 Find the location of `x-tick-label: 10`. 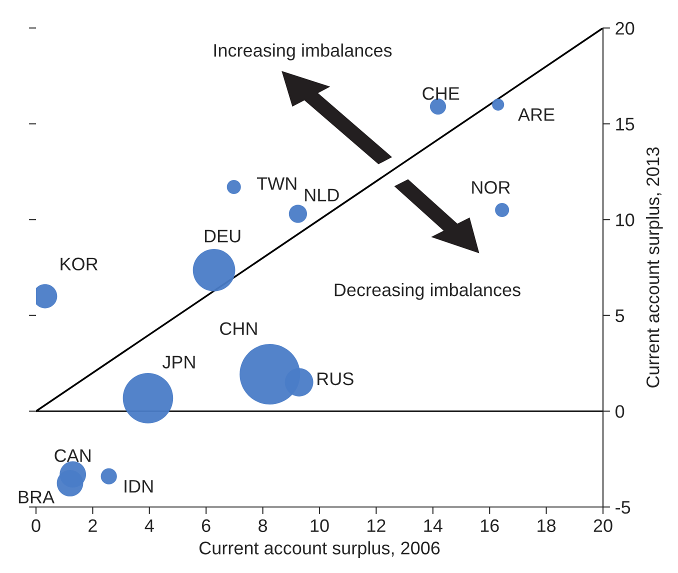

x-tick-label: 10 is located at coordinates (319, 525).